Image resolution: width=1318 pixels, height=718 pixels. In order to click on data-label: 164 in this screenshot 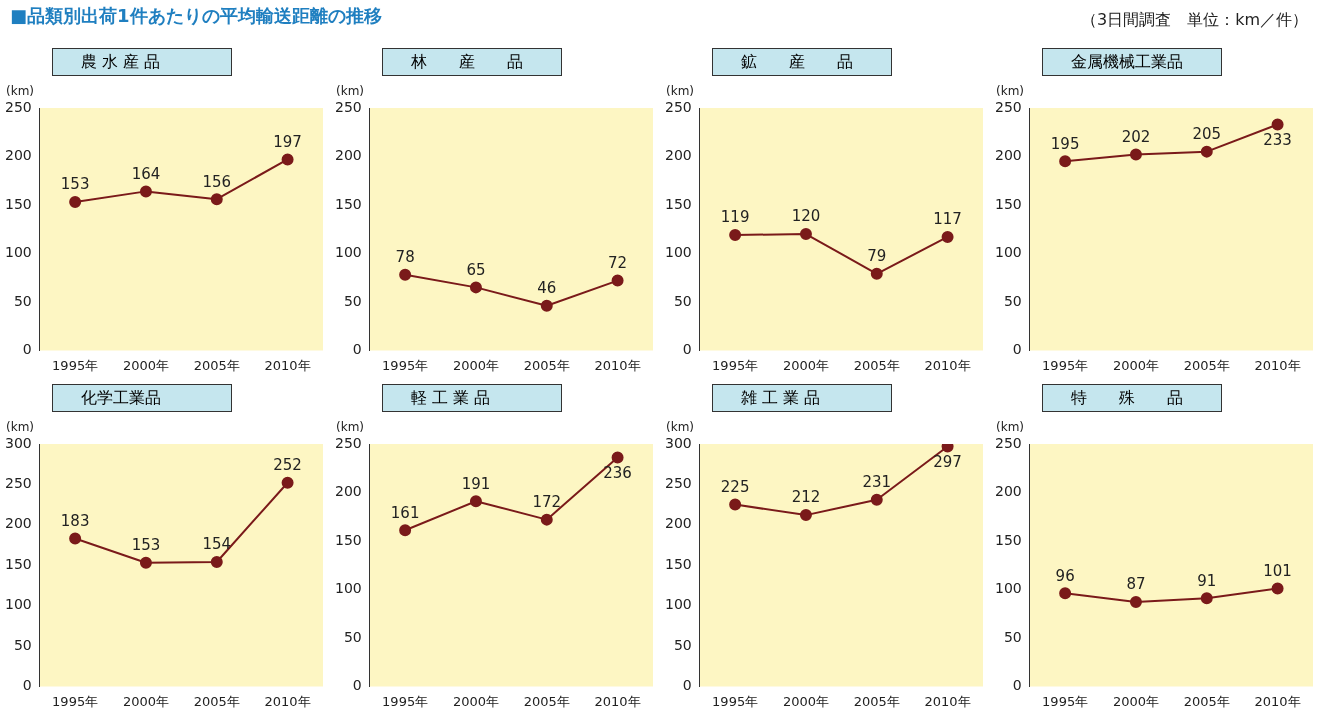, I will do `click(146, 173)`.